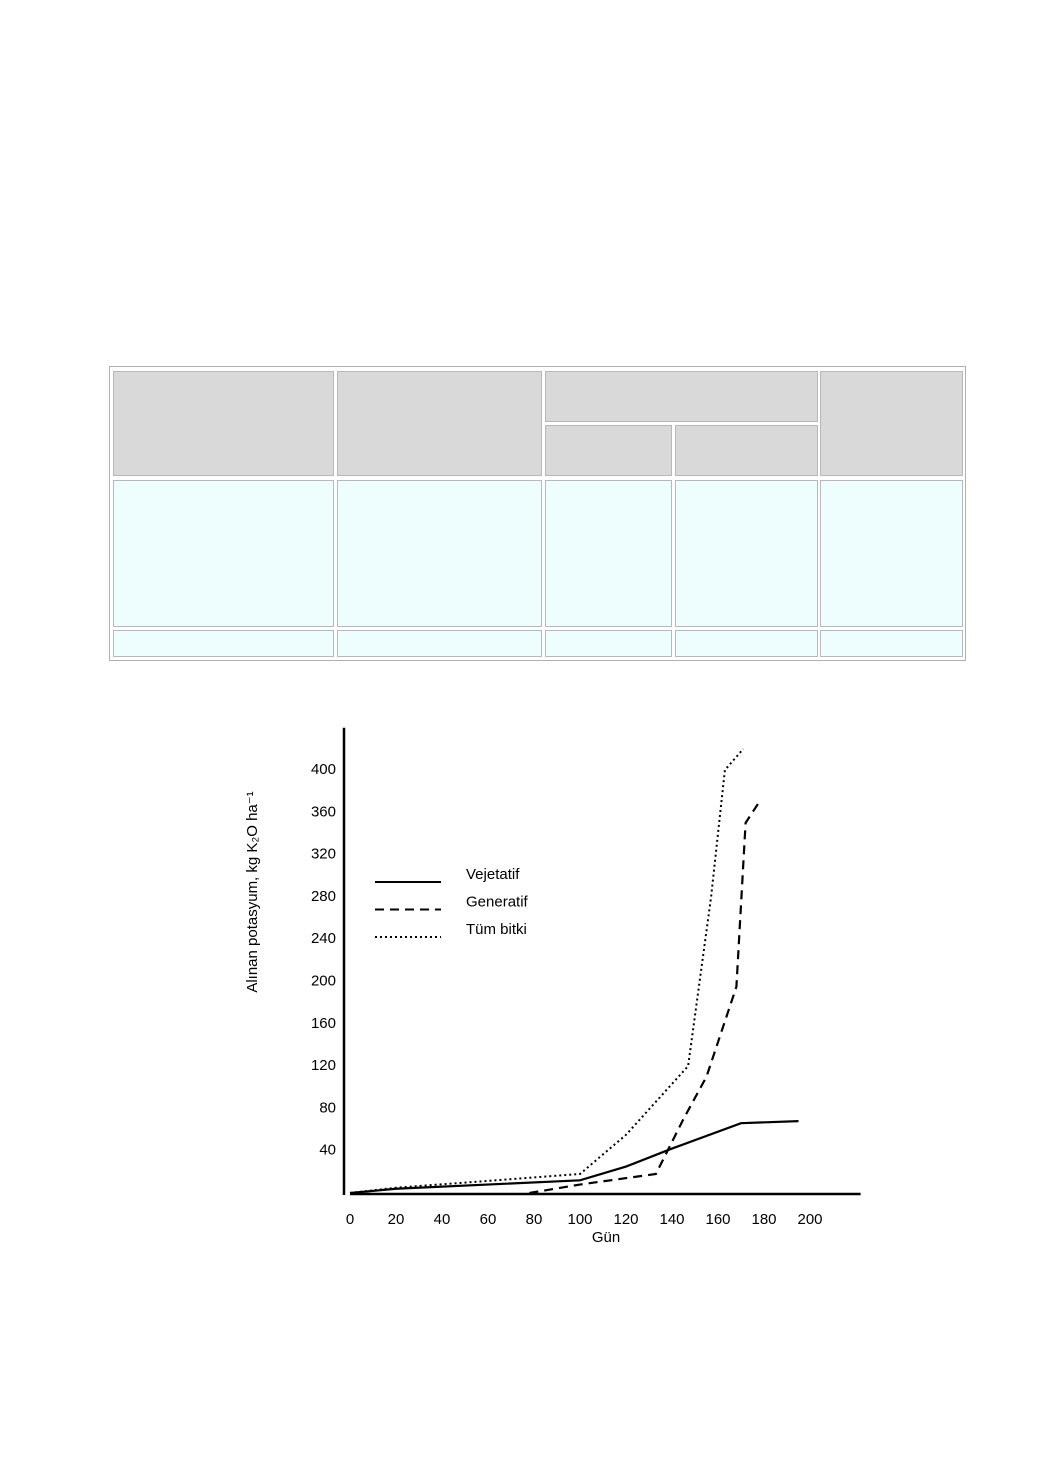 The image size is (1040, 1473). What do you see at coordinates (327, 1150) in the screenshot?
I see `y-tick-label: 40` at bounding box center [327, 1150].